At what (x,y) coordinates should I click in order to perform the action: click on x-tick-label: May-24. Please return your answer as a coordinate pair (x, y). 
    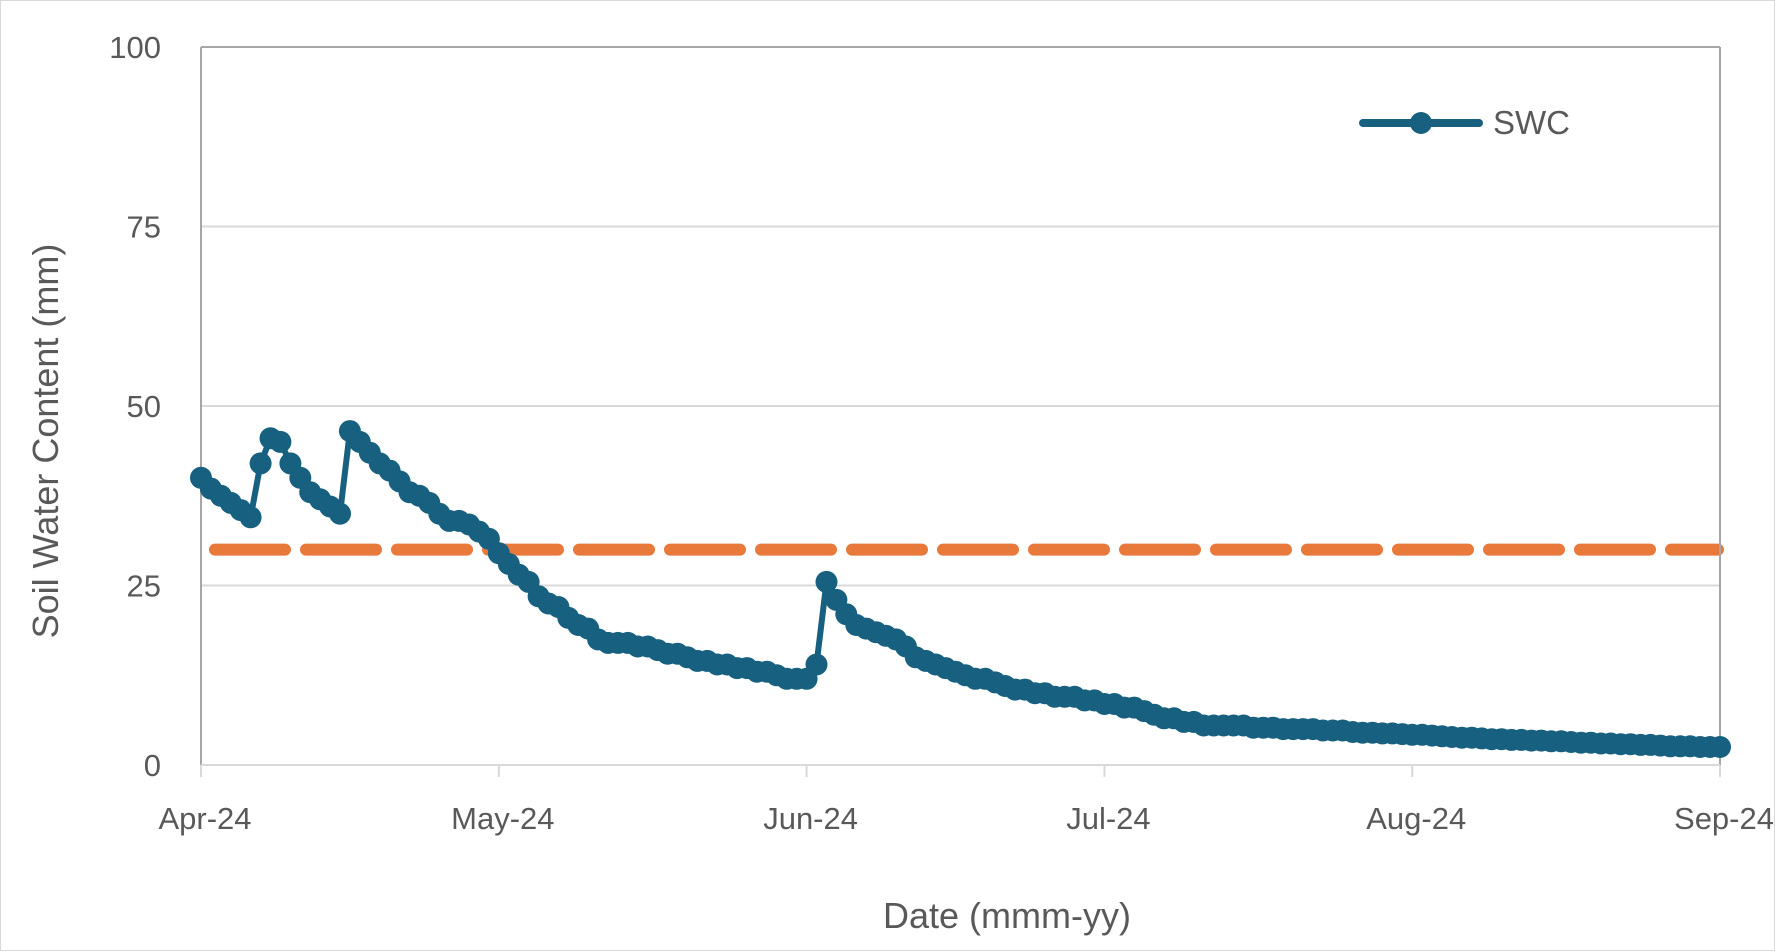
    Looking at the image, I should click on (502, 818).